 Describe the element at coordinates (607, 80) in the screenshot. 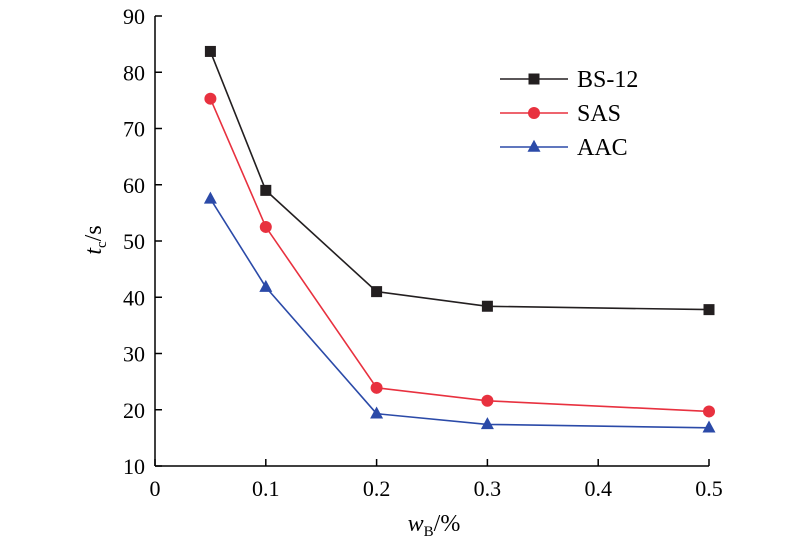

I see `legend-label: BS-12` at that location.